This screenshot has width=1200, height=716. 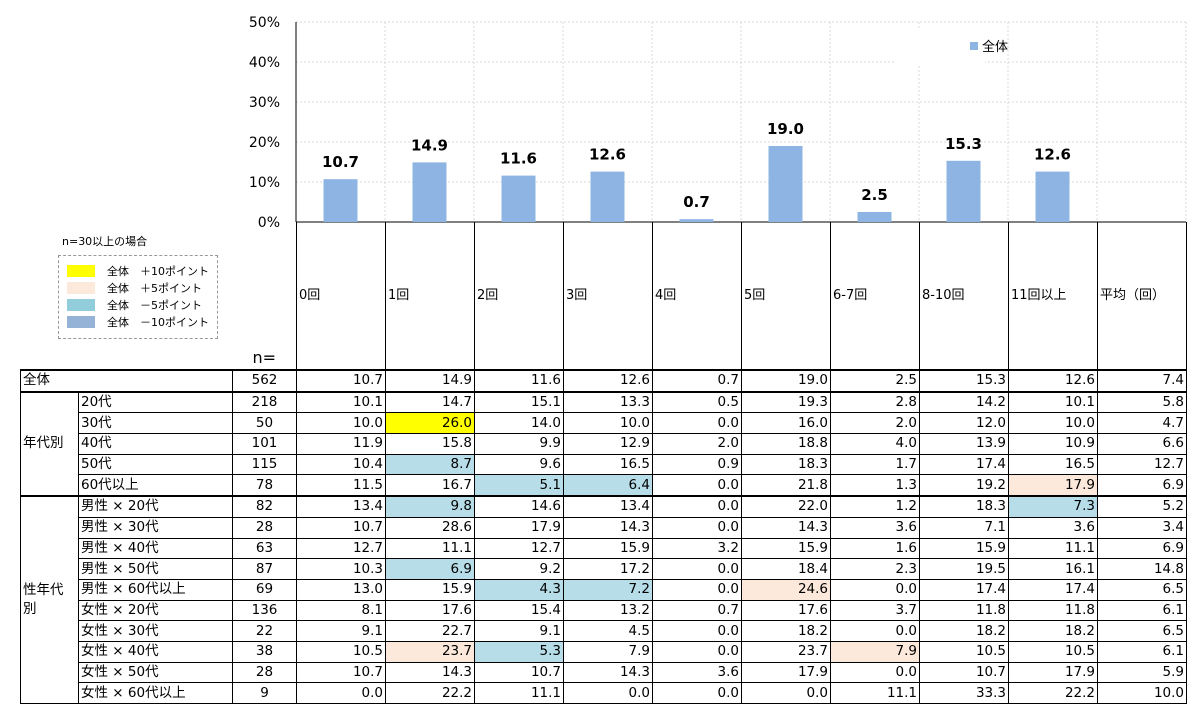 What do you see at coordinates (264, 464) in the screenshot?
I see `n-value: 115` at bounding box center [264, 464].